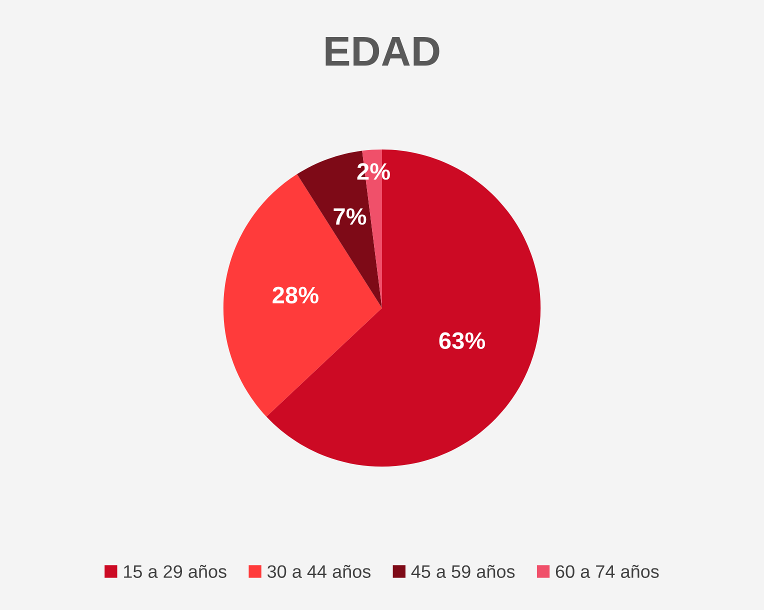 This screenshot has width=764, height=610. Describe the element at coordinates (175, 571) in the screenshot. I see `legend-label: 15 a 29 años` at that location.